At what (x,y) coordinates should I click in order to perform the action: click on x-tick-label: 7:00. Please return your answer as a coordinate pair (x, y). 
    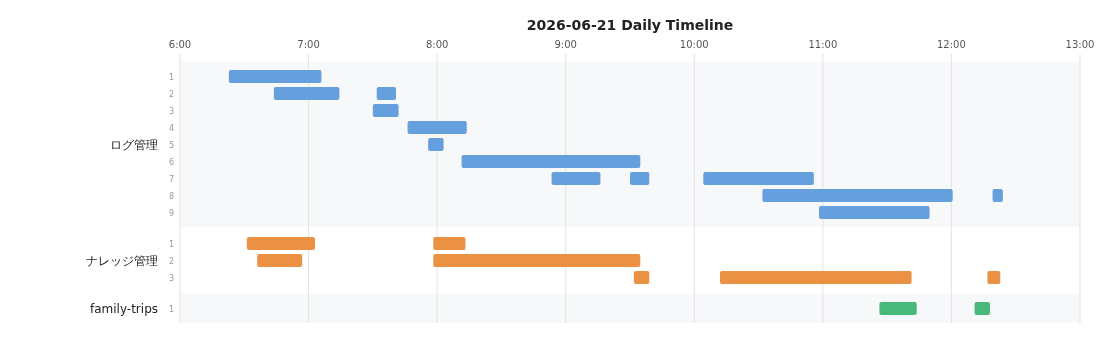
    Looking at the image, I should click on (308, 44).